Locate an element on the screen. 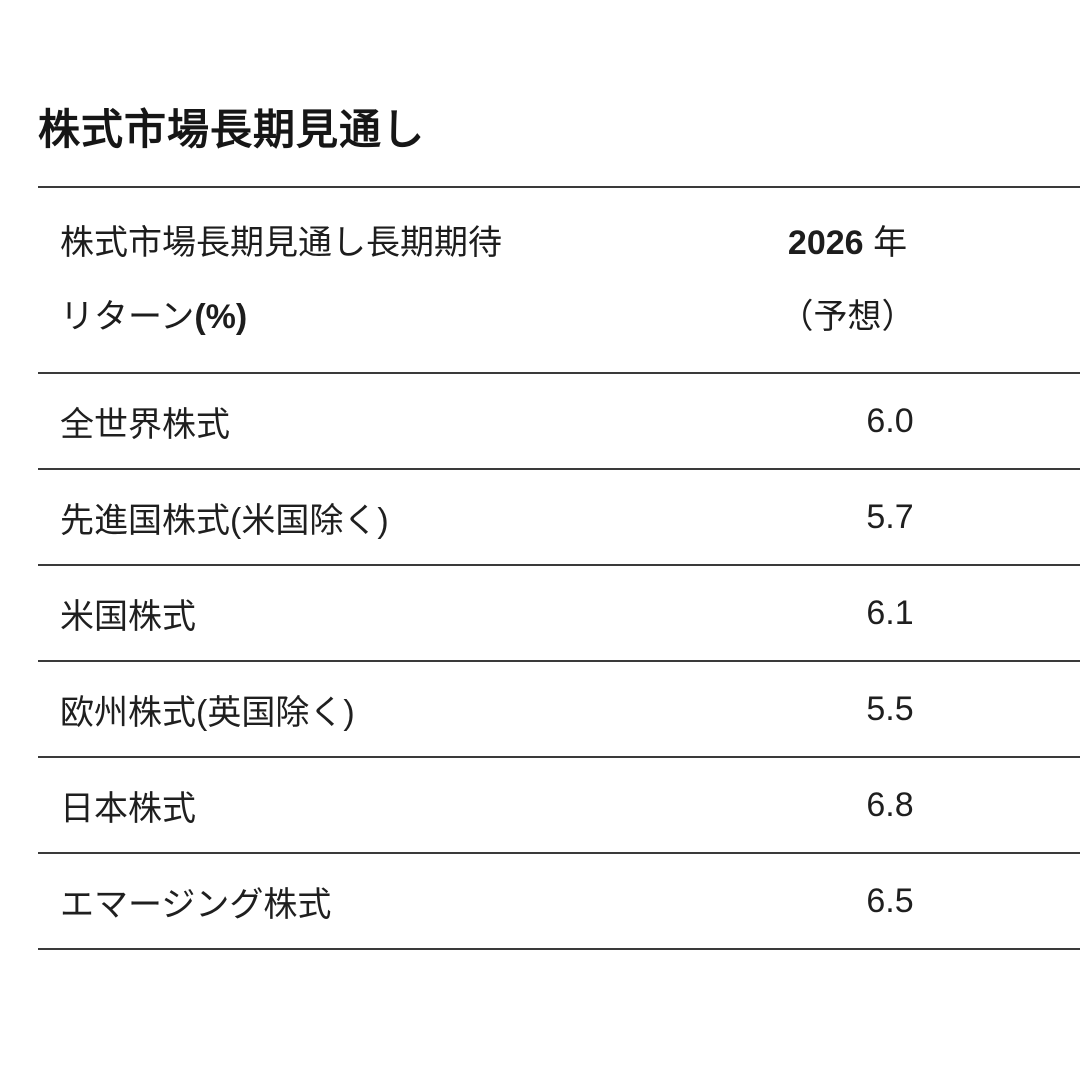  page-title: 株式市場長期見通し is located at coordinates (232, 129).